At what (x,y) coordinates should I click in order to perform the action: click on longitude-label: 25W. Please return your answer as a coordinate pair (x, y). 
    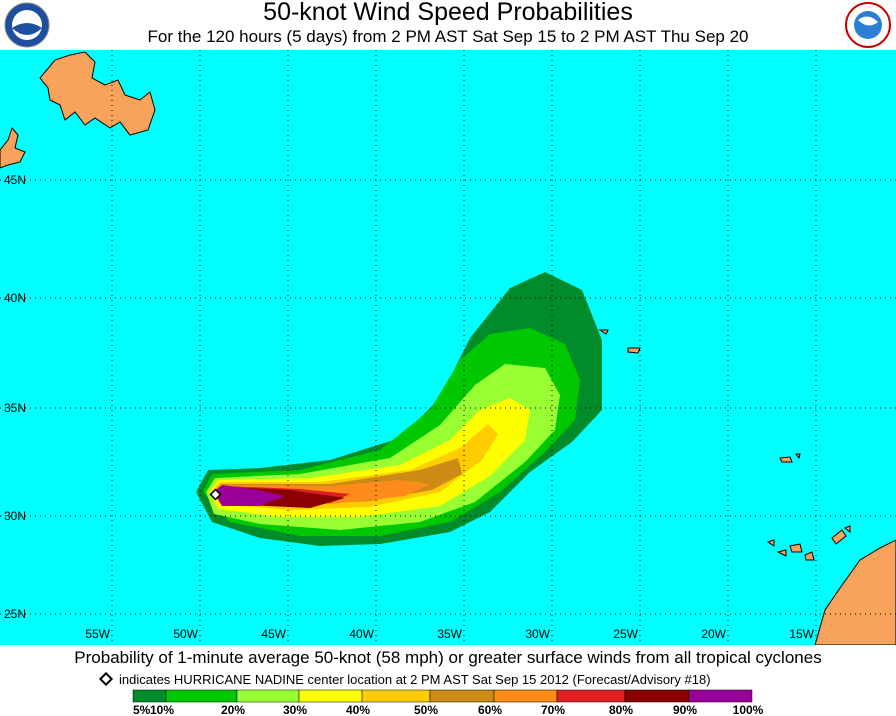
    Looking at the image, I should click on (625, 634).